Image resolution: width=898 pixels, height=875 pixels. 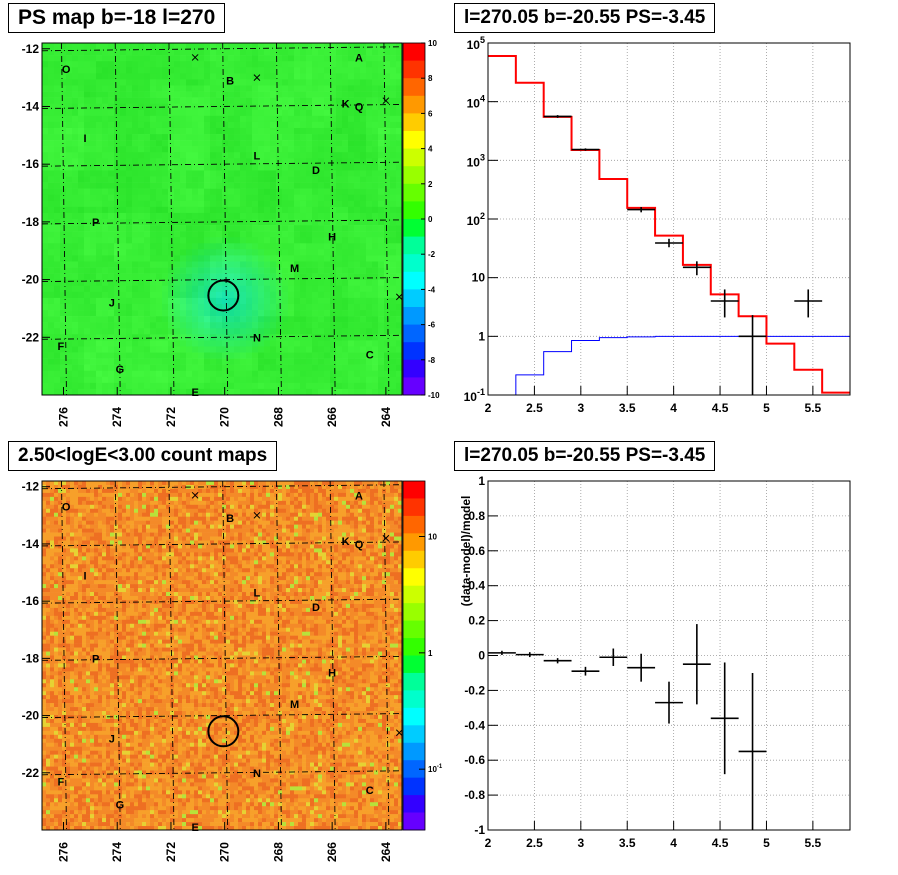 I want to click on x-tick-label: 266, so click(x=332, y=417).